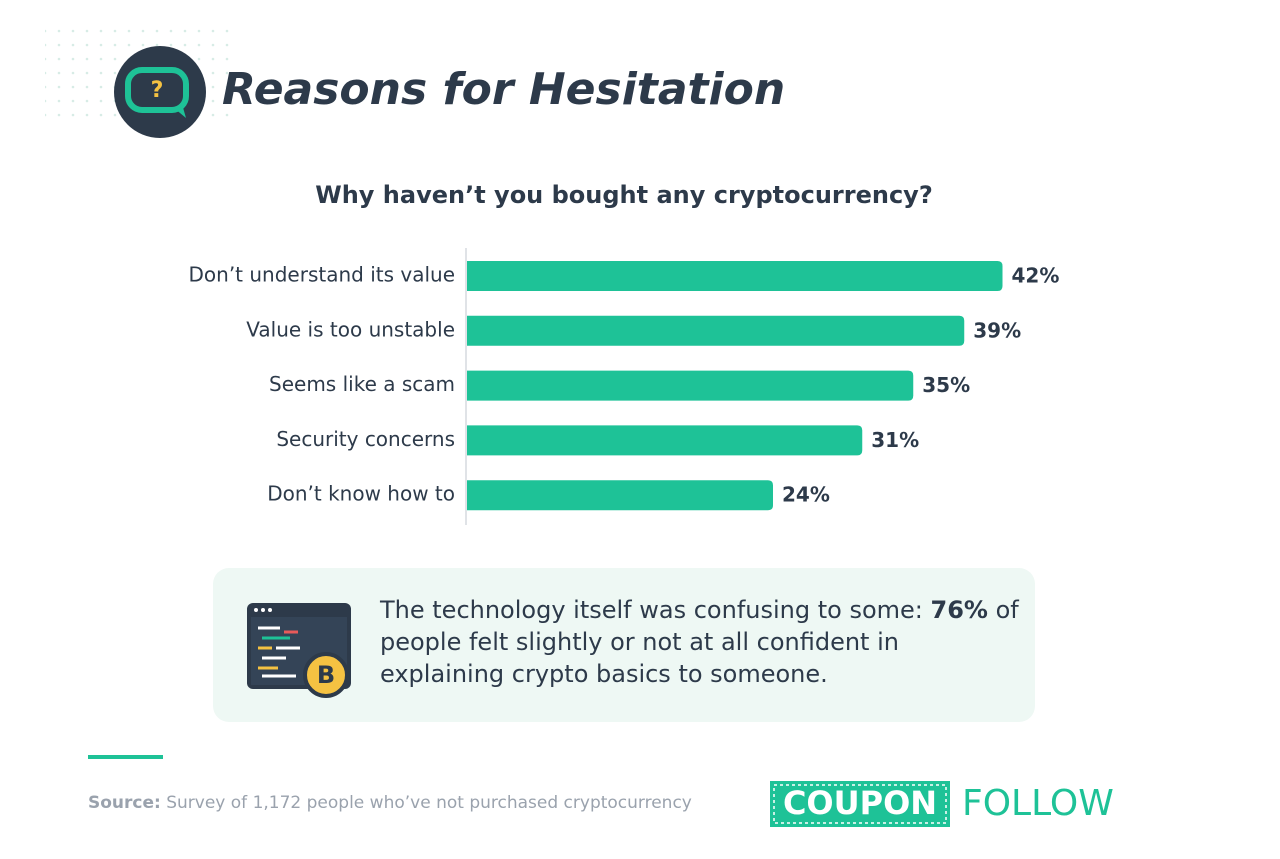 This screenshot has width=1280, height=859. I want to click on bitcoin-icon, so click(326, 675).